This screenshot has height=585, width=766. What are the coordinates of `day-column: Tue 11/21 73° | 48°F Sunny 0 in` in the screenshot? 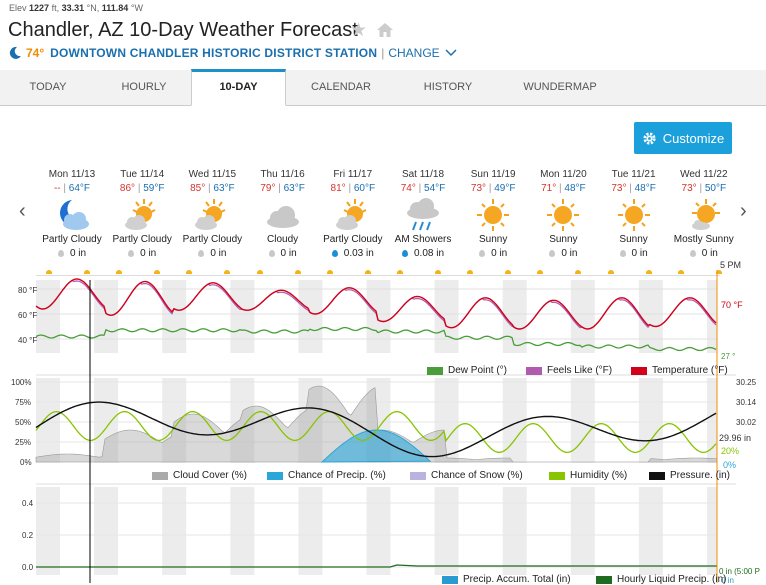 It's located at (634, 220).